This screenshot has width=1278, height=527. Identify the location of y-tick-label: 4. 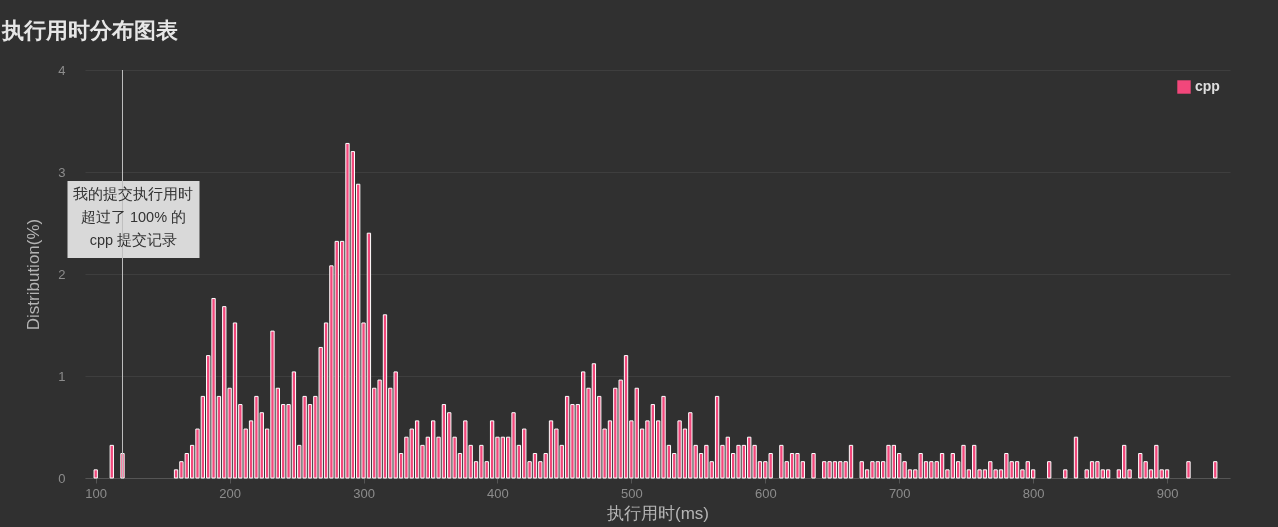
(62, 70).